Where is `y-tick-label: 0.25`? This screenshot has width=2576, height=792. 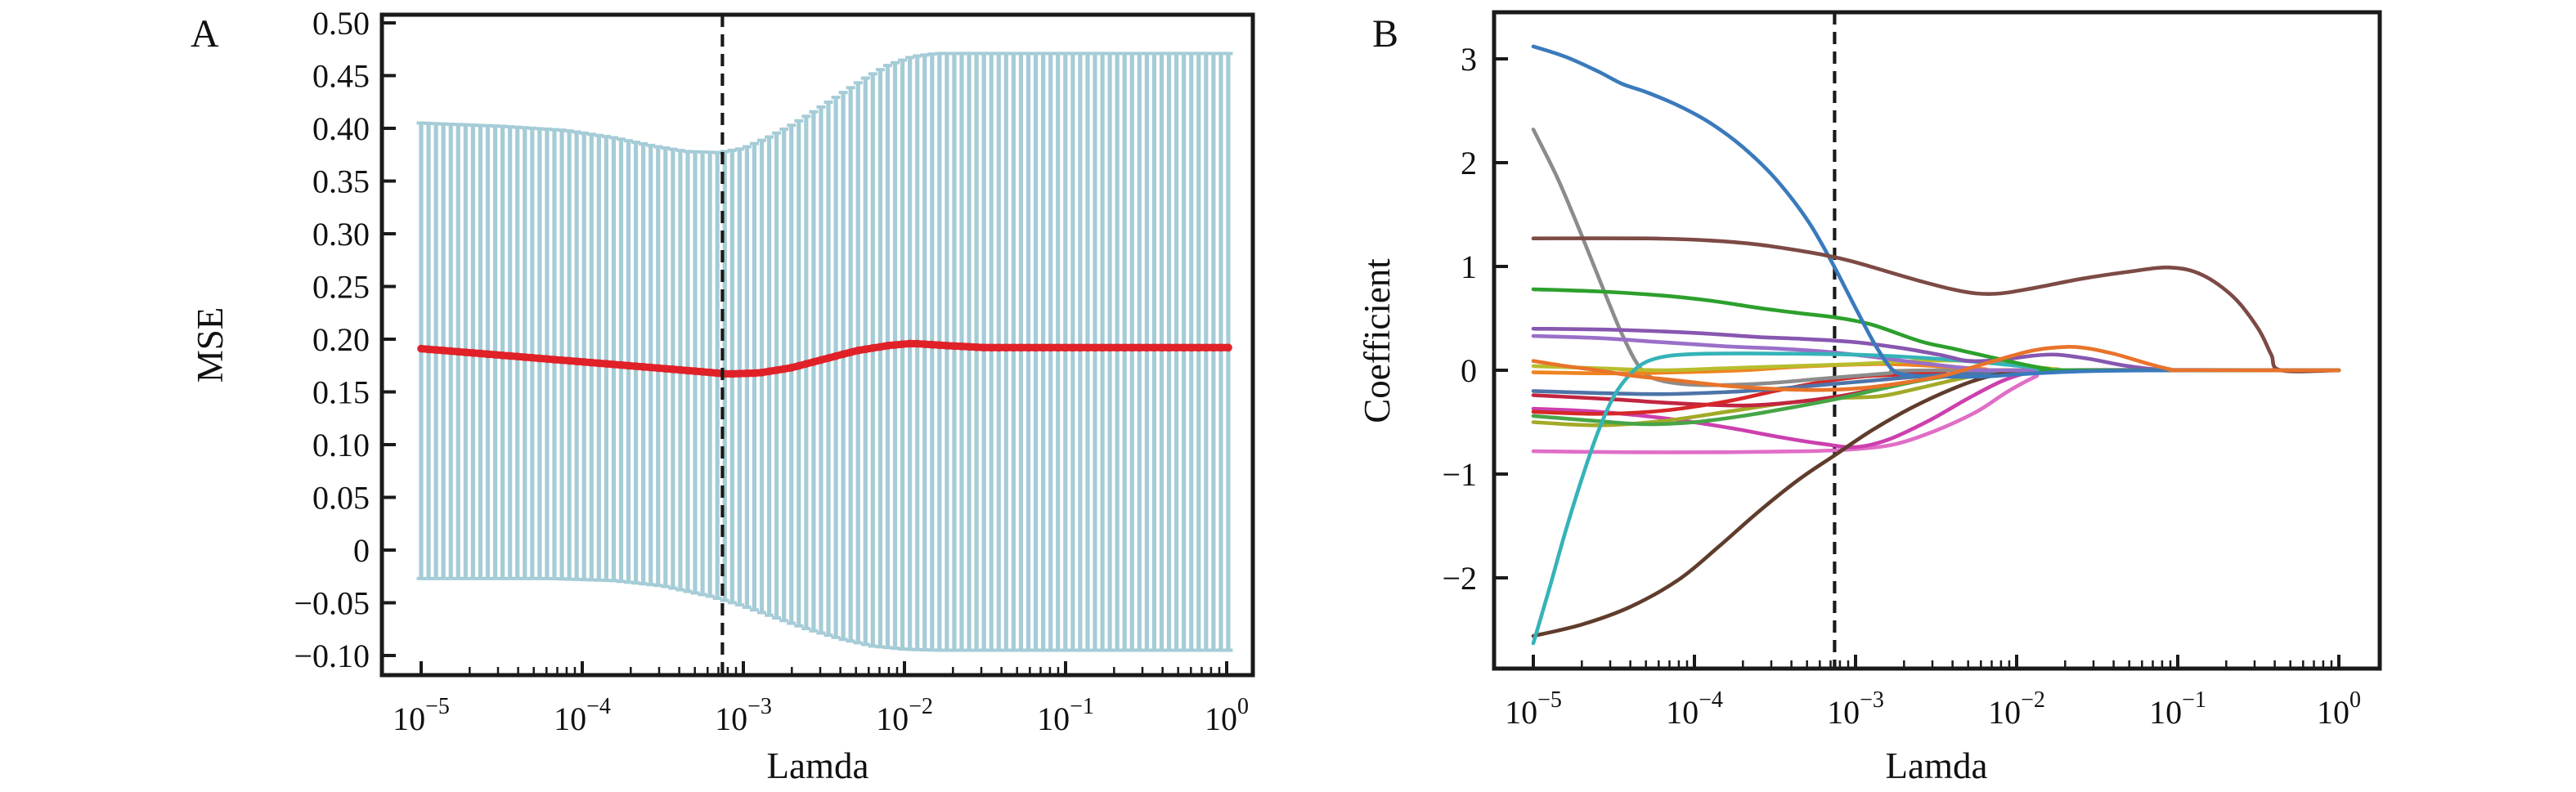 y-tick-label: 0.25 is located at coordinates (341, 287).